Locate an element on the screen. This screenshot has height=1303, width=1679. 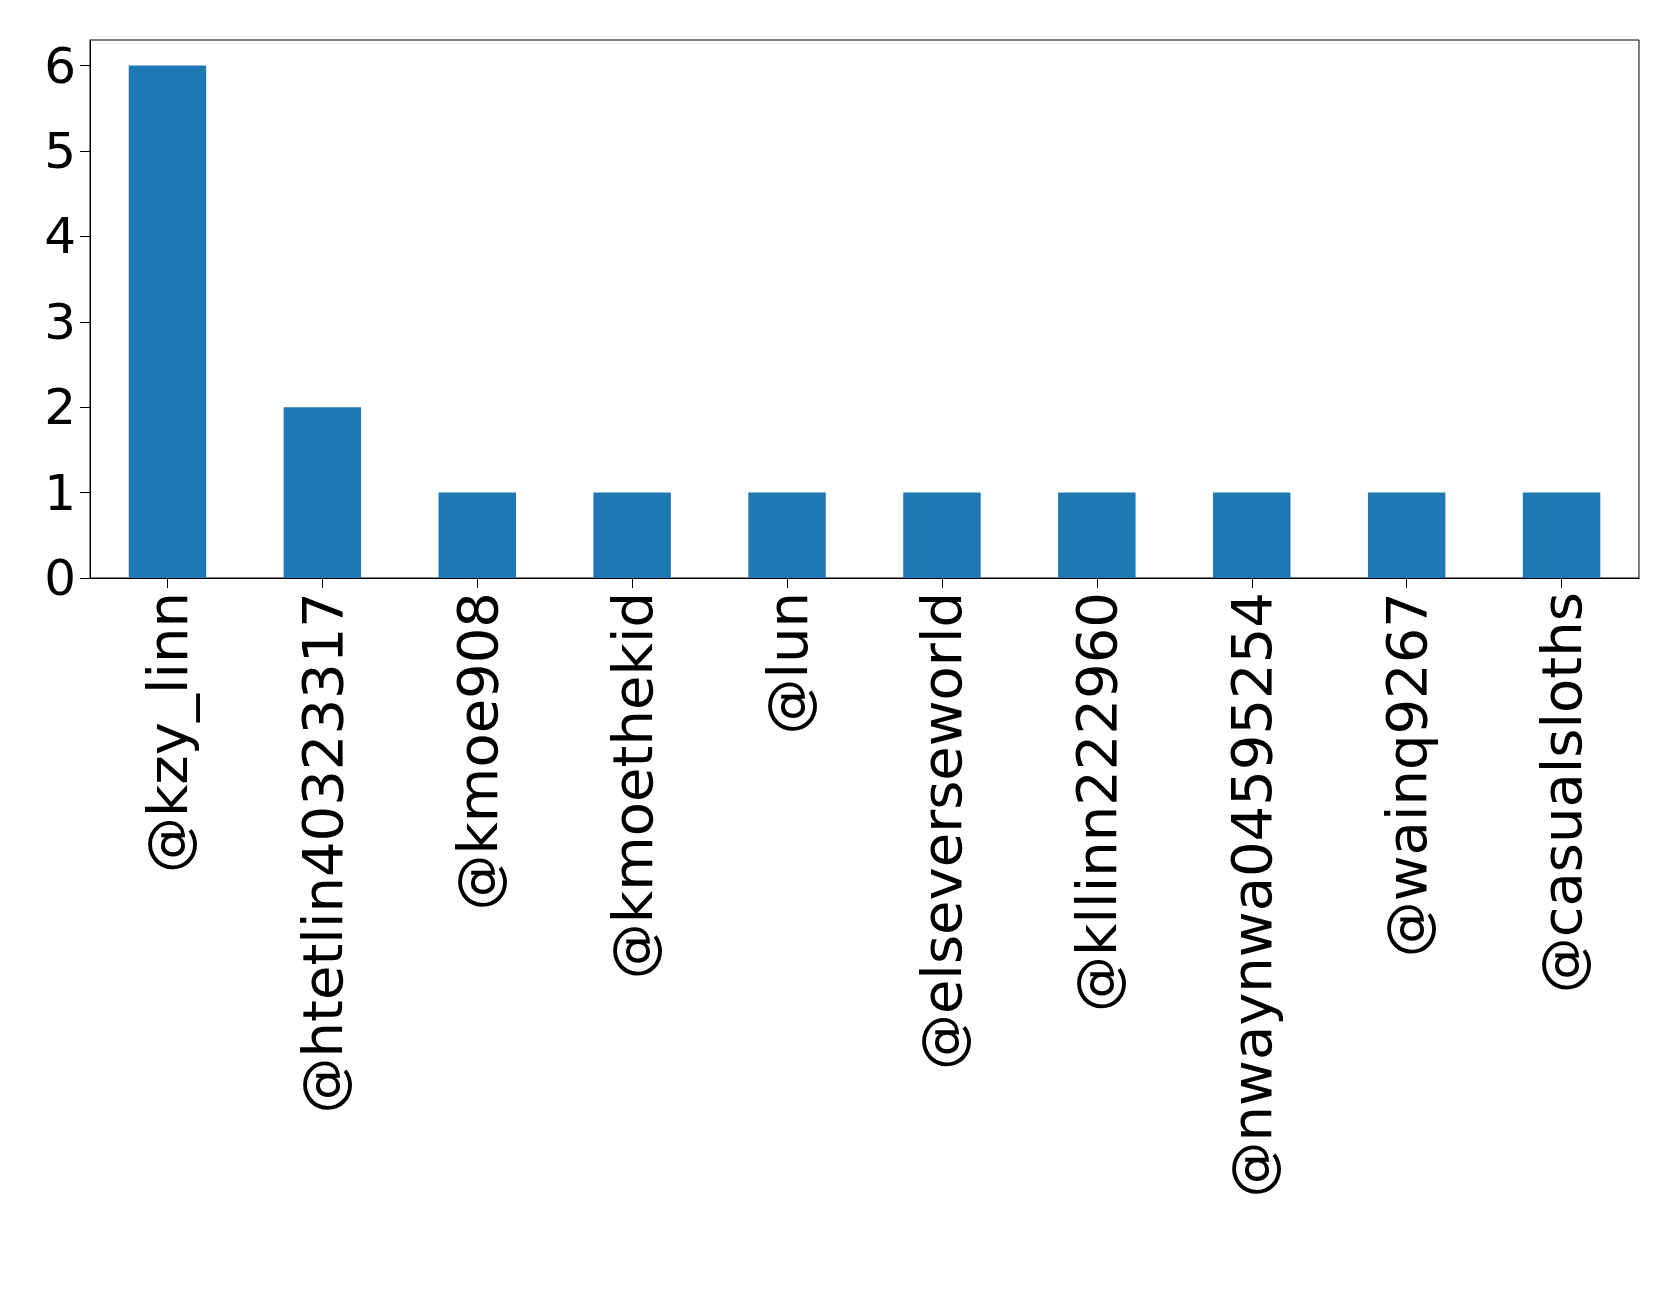
x-tick-label: @kmoethekid is located at coordinates (632, 786).